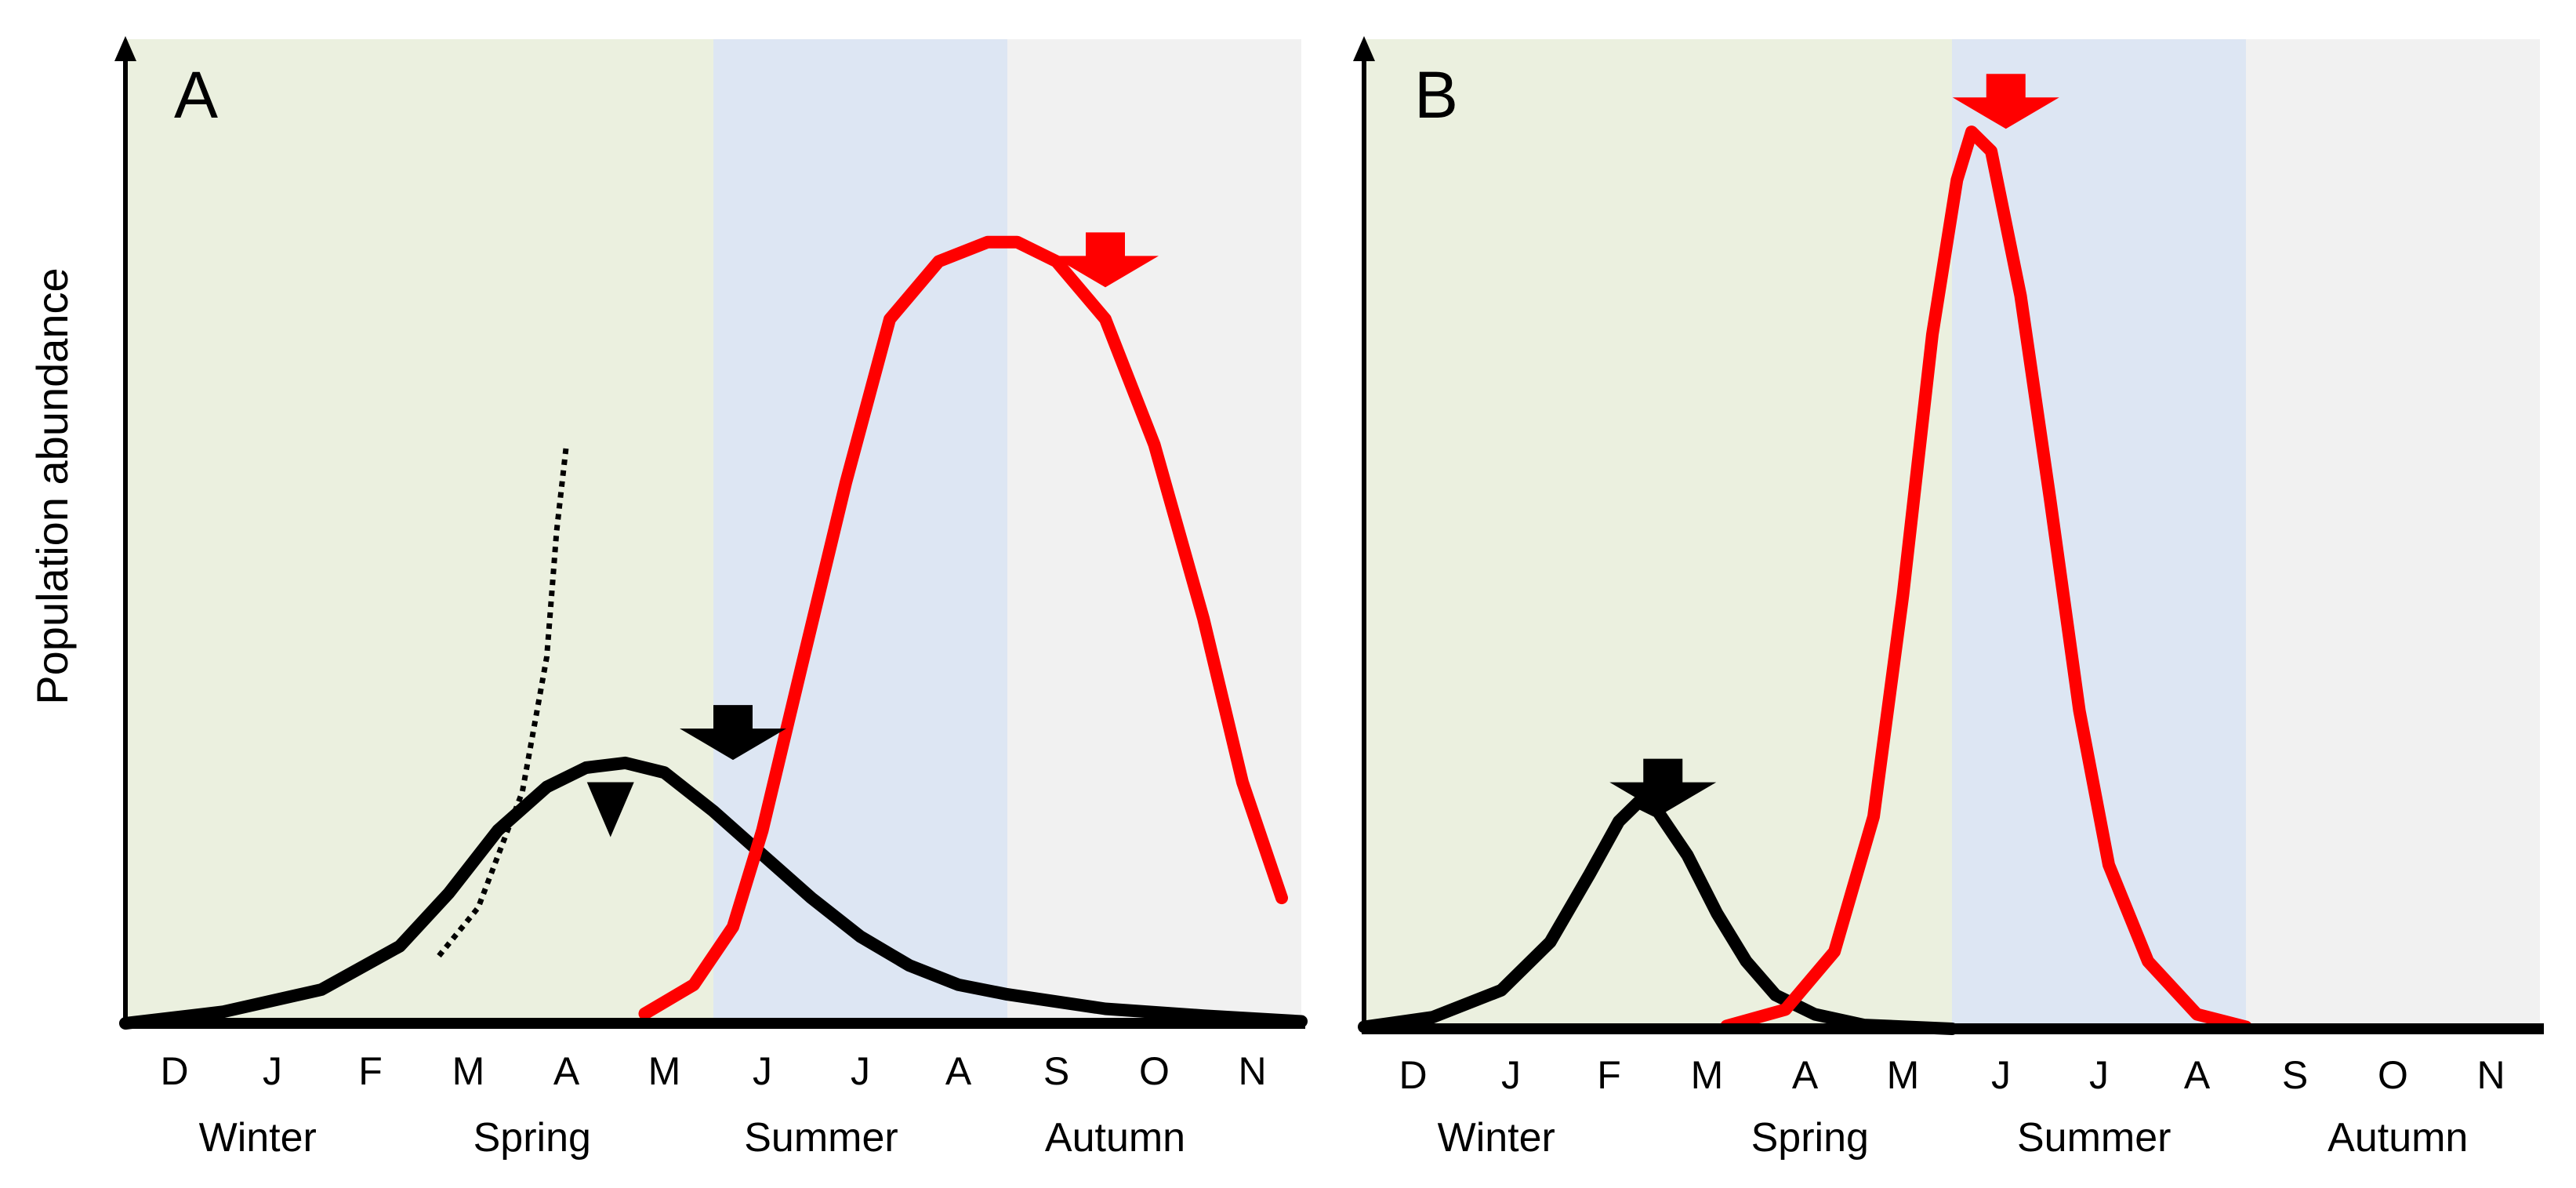 The image size is (2576, 1188). I want to click on panel-label: B, so click(1436, 95).